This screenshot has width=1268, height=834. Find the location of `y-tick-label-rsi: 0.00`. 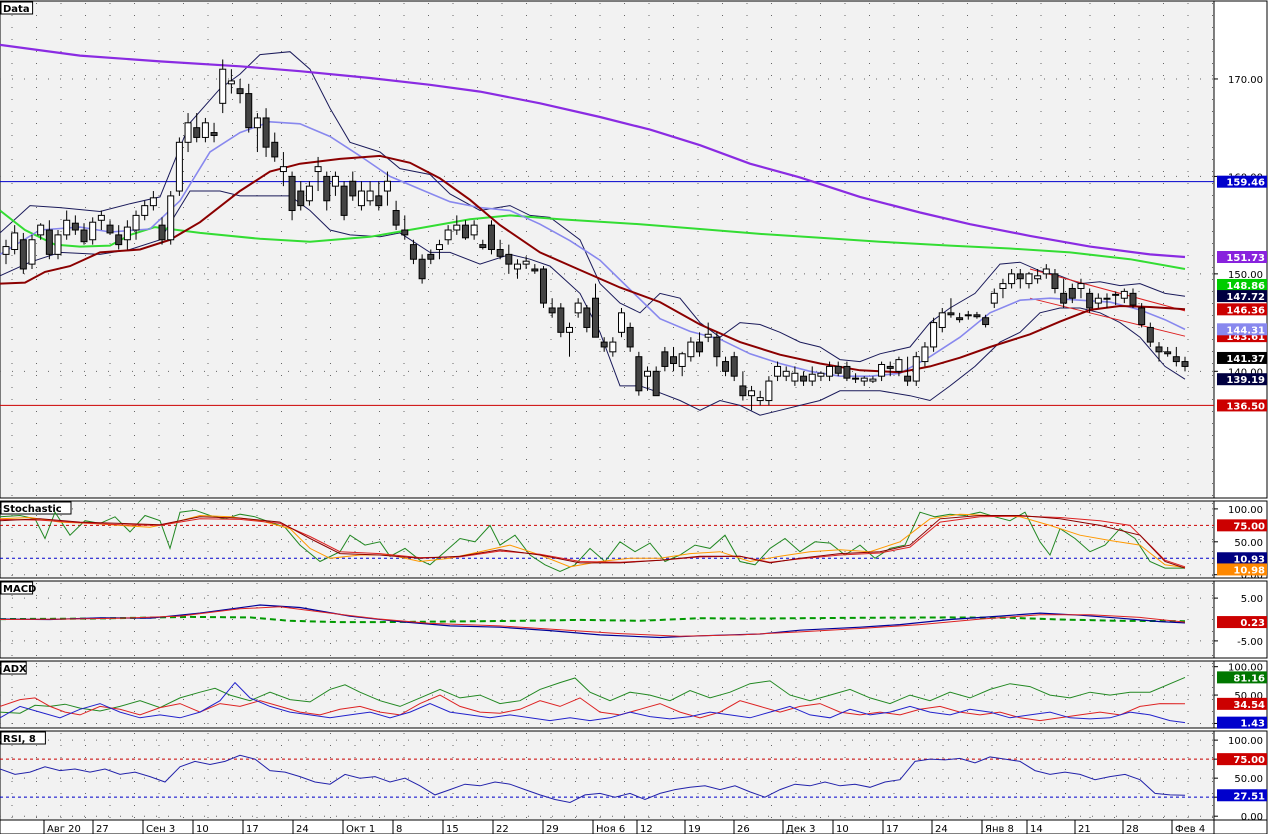

y-tick-label-rsi: 0.00 is located at coordinates (1252, 817).